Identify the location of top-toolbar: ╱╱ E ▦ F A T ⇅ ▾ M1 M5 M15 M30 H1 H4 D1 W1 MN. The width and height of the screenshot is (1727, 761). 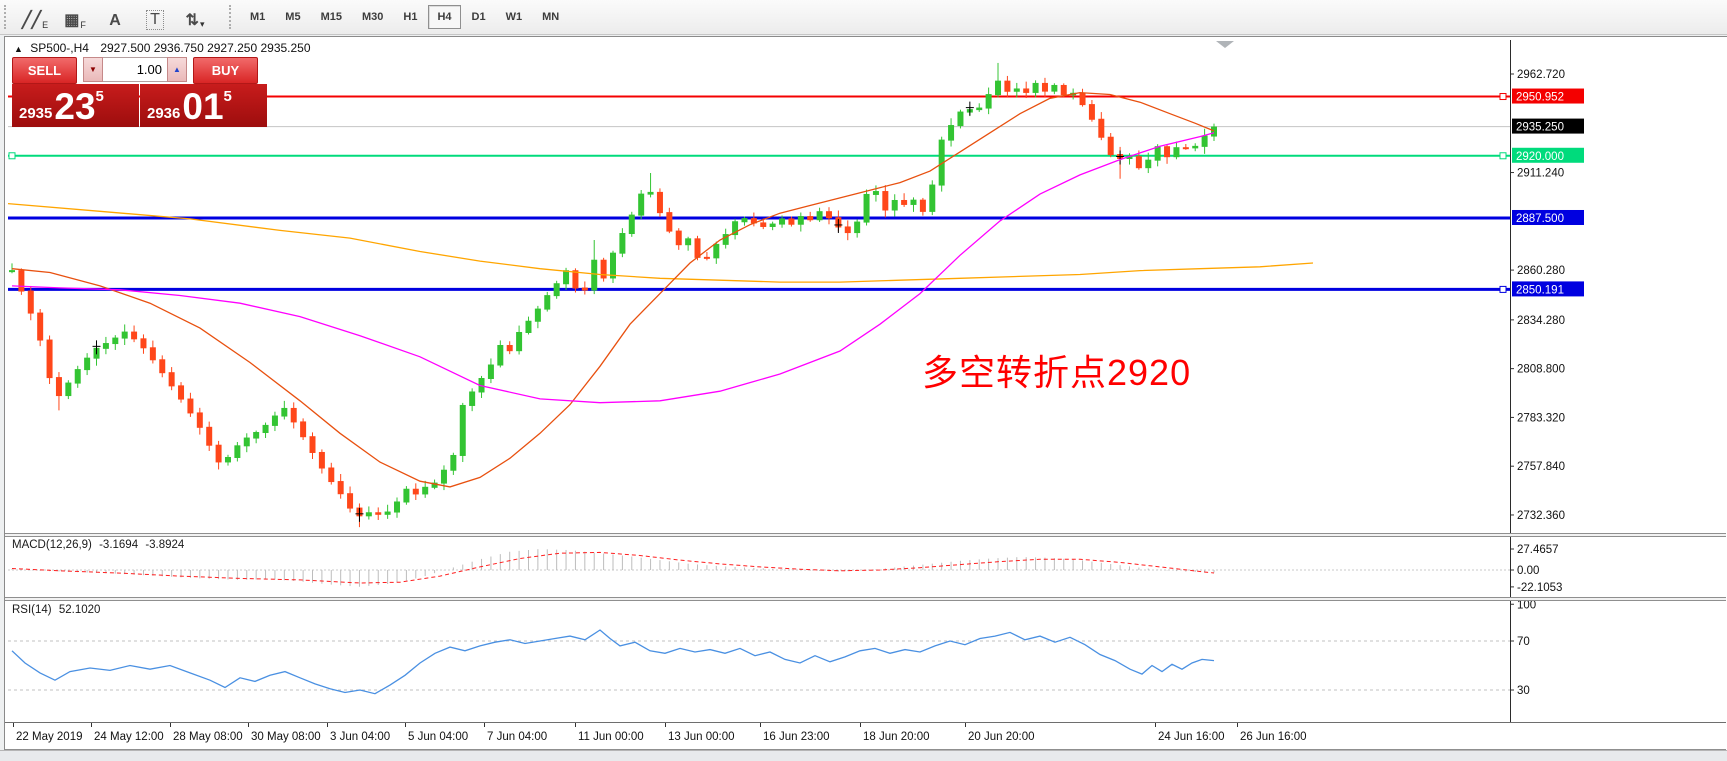
(863, 17).